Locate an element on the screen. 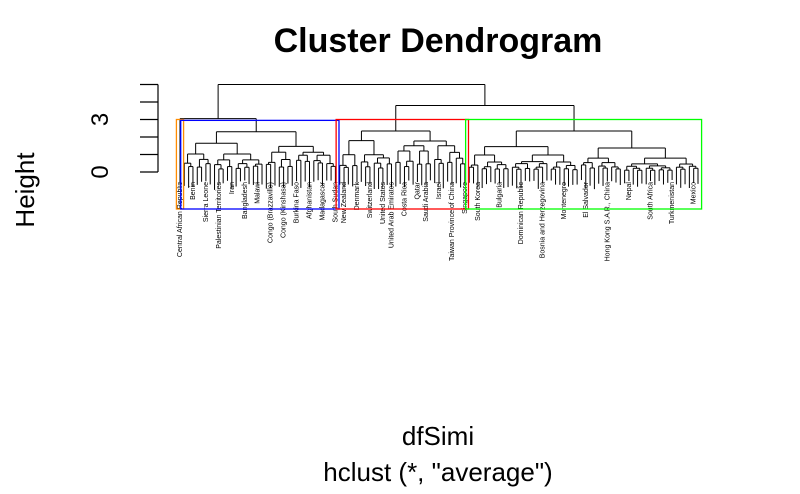  y-tick-label: 3 is located at coordinates (100, 119).